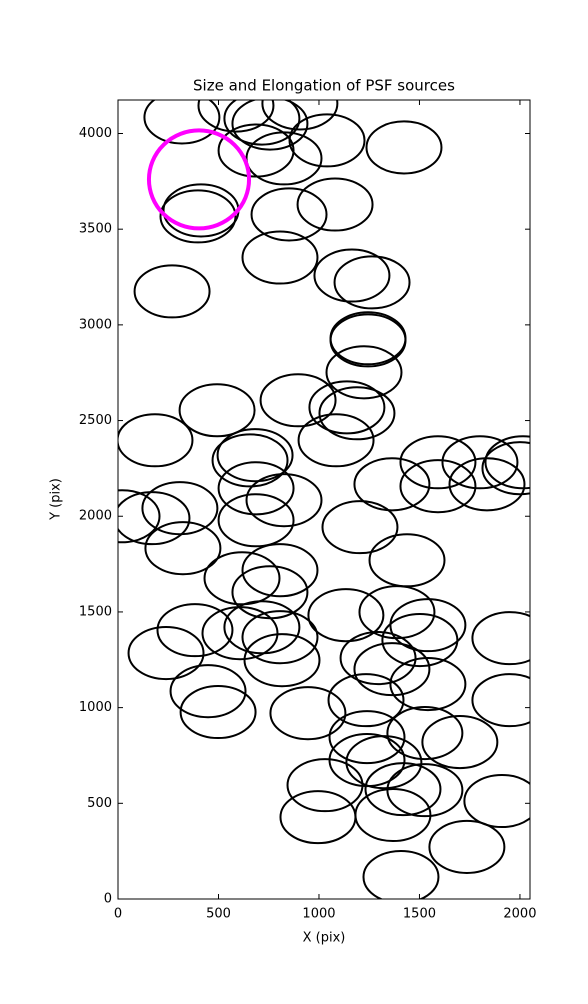 The width and height of the screenshot is (588, 1004). Describe the element at coordinates (95, 133) in the screenshot. I see `y-tick-label: 4000` at that location.